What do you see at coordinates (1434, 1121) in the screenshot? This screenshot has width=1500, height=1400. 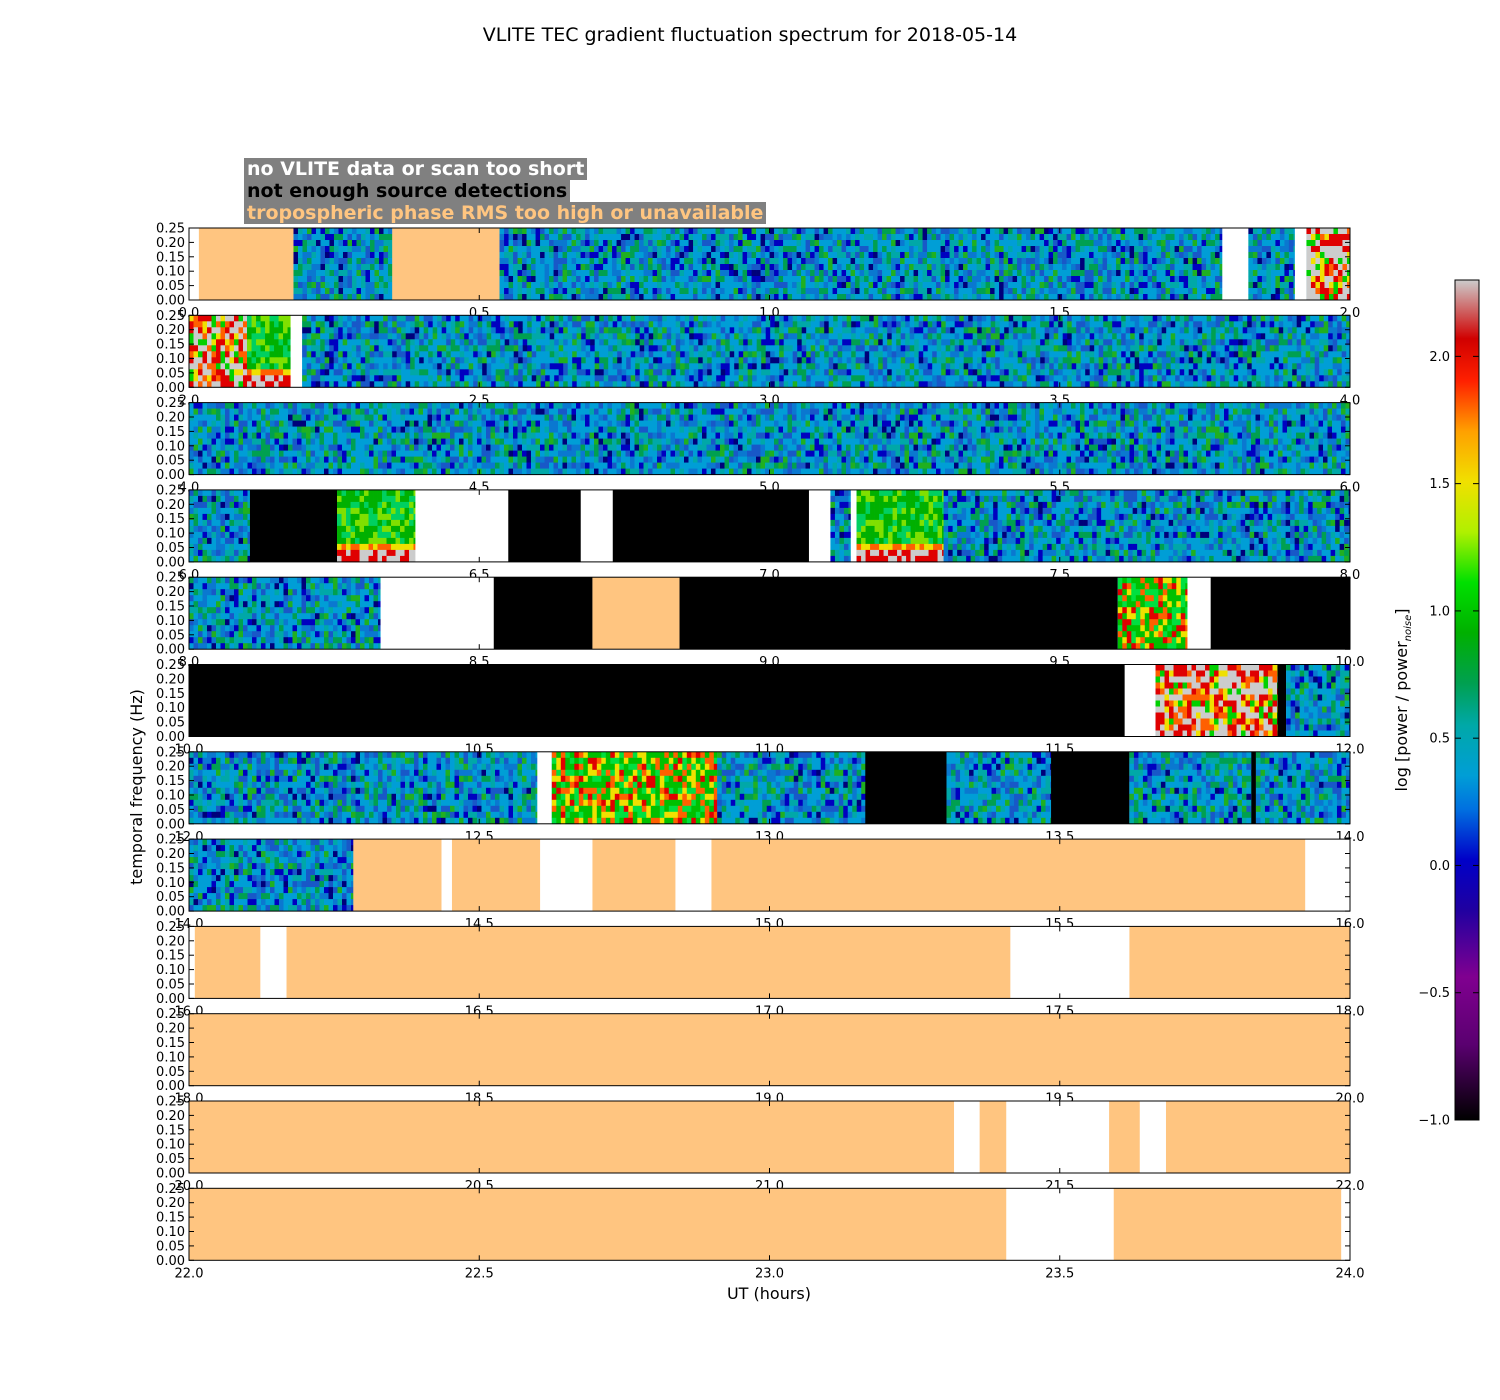 I see `colorbar-tick-label: −1.0` at bounding box center [1434, 1121].